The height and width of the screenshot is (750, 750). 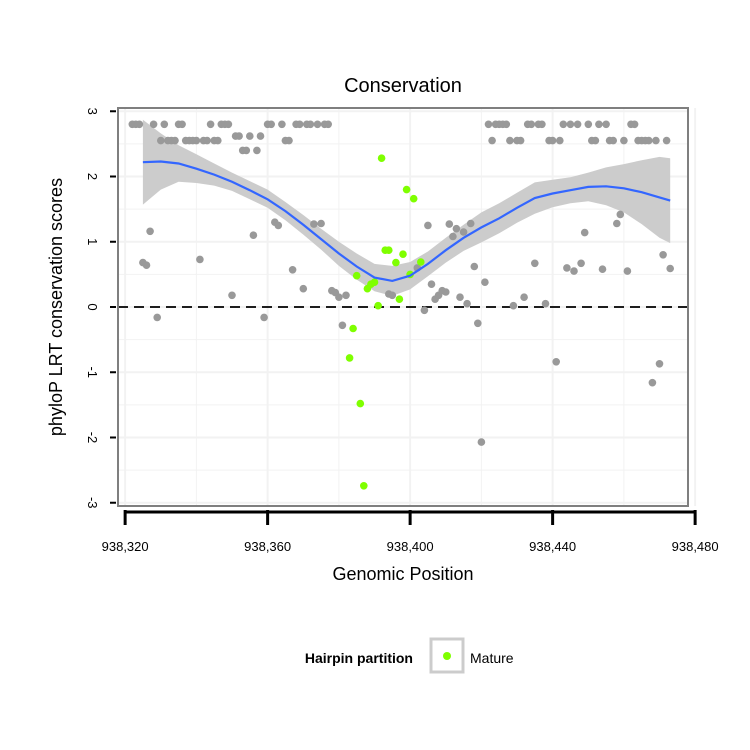 I want to click on legend: Hairpin partition Mature, so click(x=409, y=655).